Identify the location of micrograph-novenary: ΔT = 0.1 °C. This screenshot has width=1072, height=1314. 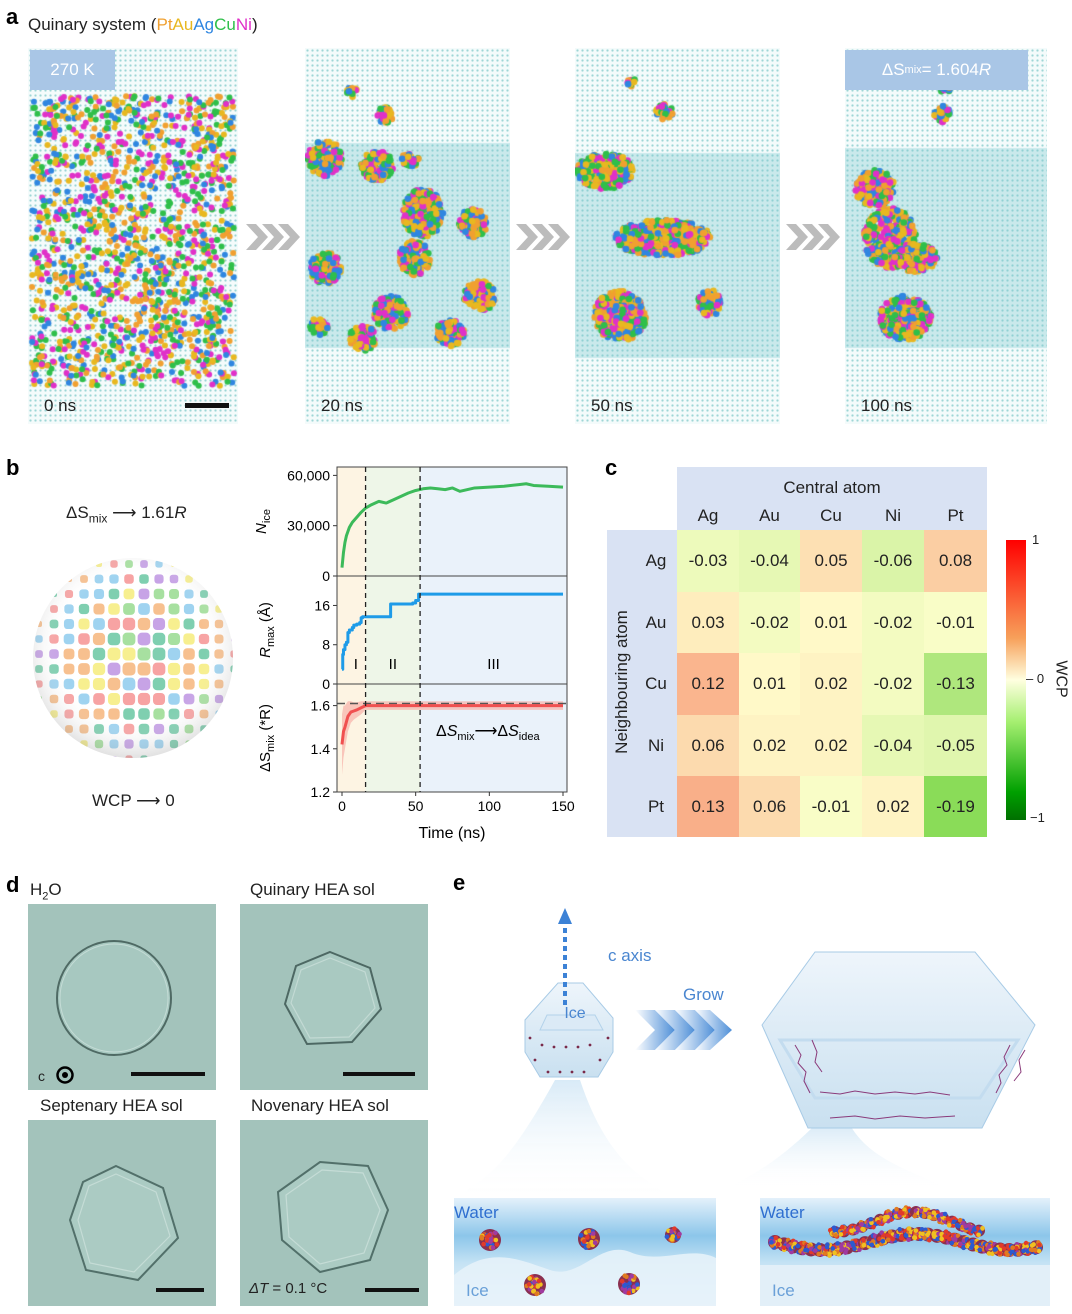
(334, 1213).